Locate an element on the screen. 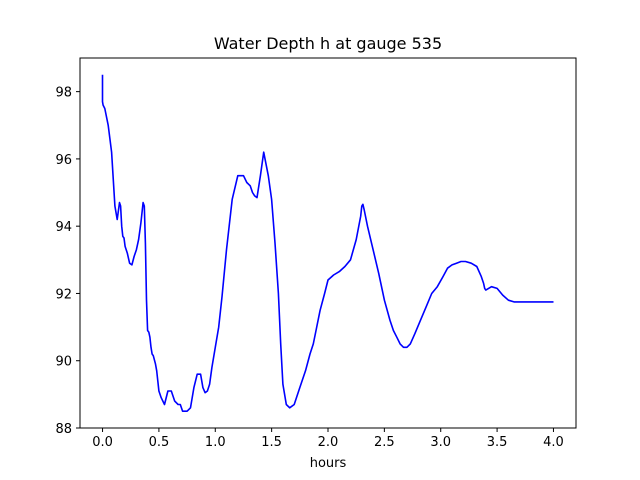 The width and height of the screenshot is (640, 480). x-tick-label: 4.0 is located at coordinates (553, 442).